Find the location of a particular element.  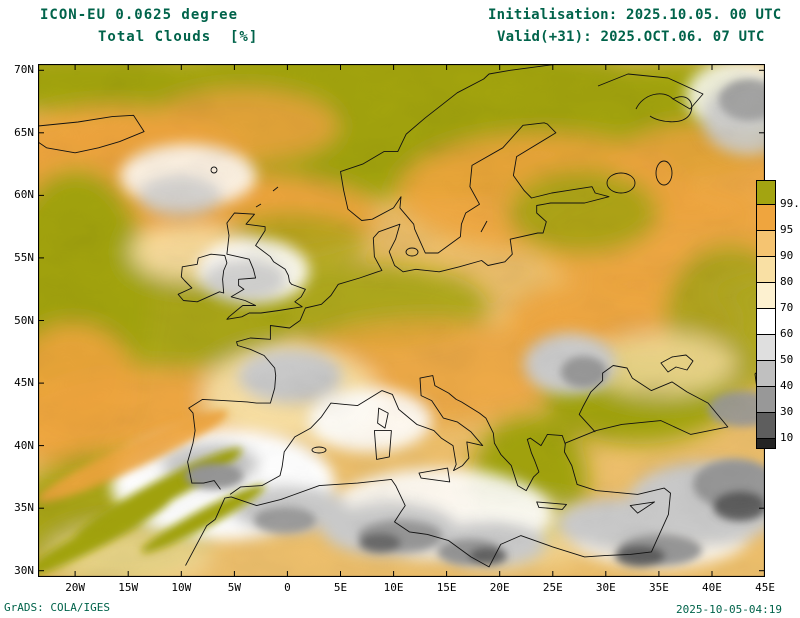

colorbar-level-label: 99.5 is located at coordinates (790, 203).